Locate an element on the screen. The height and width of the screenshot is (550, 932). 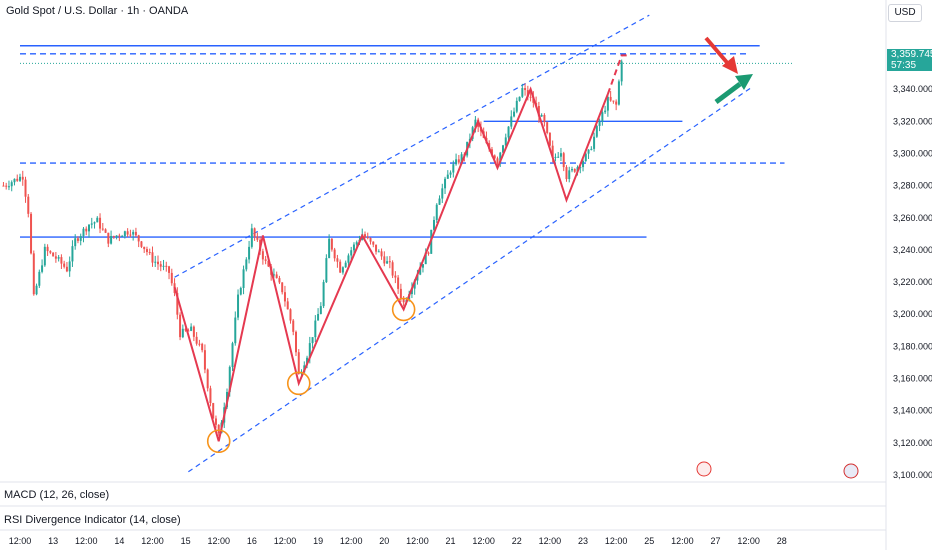
last-price-value: 3,359.745 is located at coordinates (911, 54).